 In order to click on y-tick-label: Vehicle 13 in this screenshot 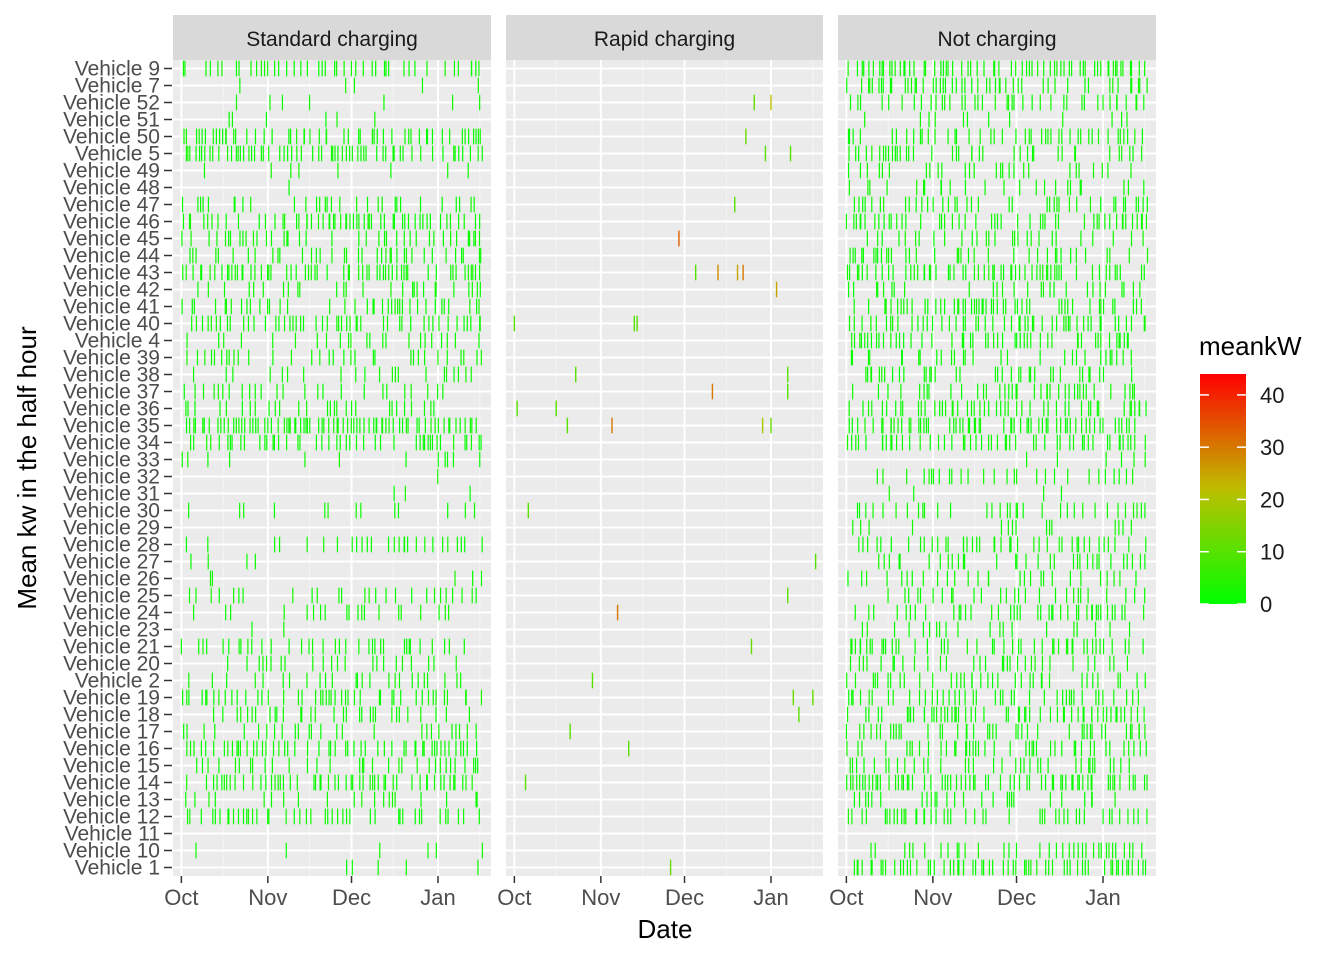, I will do `click(111, 800)`.